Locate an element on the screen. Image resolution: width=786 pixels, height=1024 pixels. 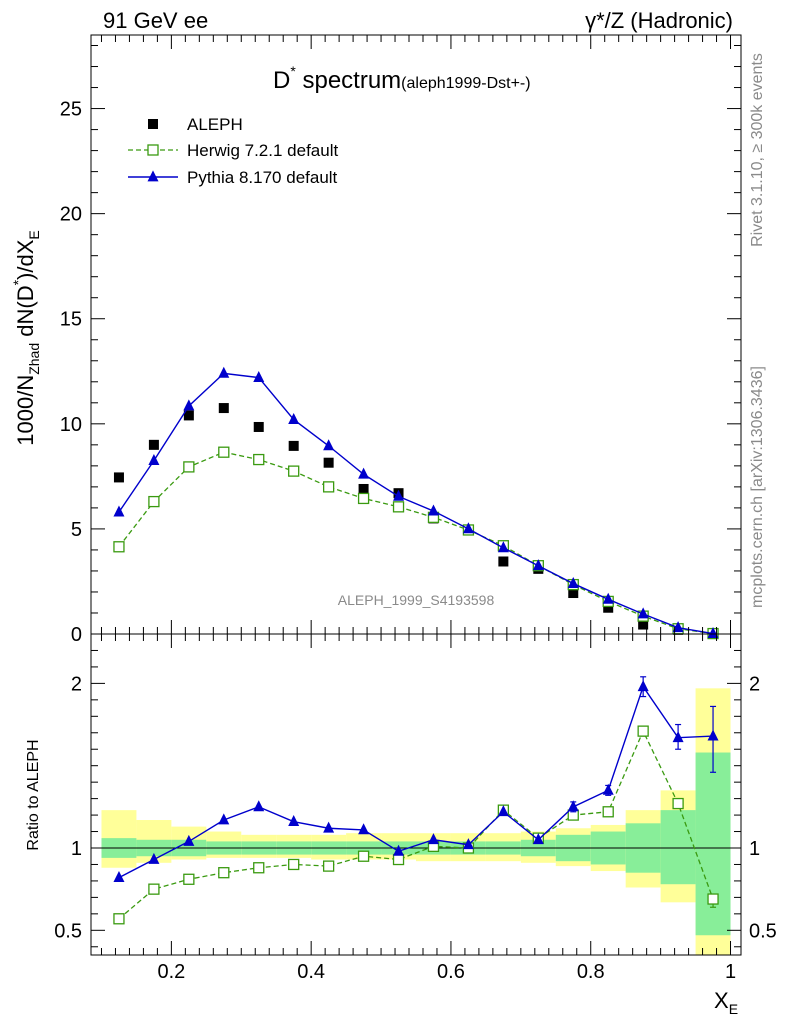
legend-label: ALEPH is located at coordinates (215, 124).